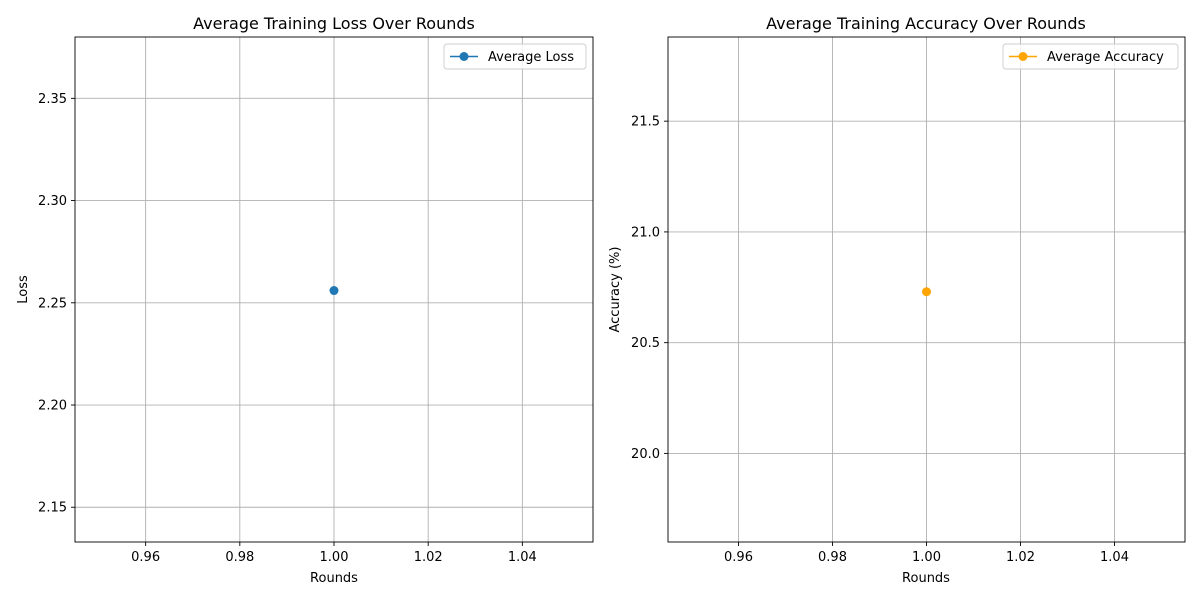 The width and height of the screenshot is (1200, 600). I want to click on loss-legend-marker, so click(464, 56).